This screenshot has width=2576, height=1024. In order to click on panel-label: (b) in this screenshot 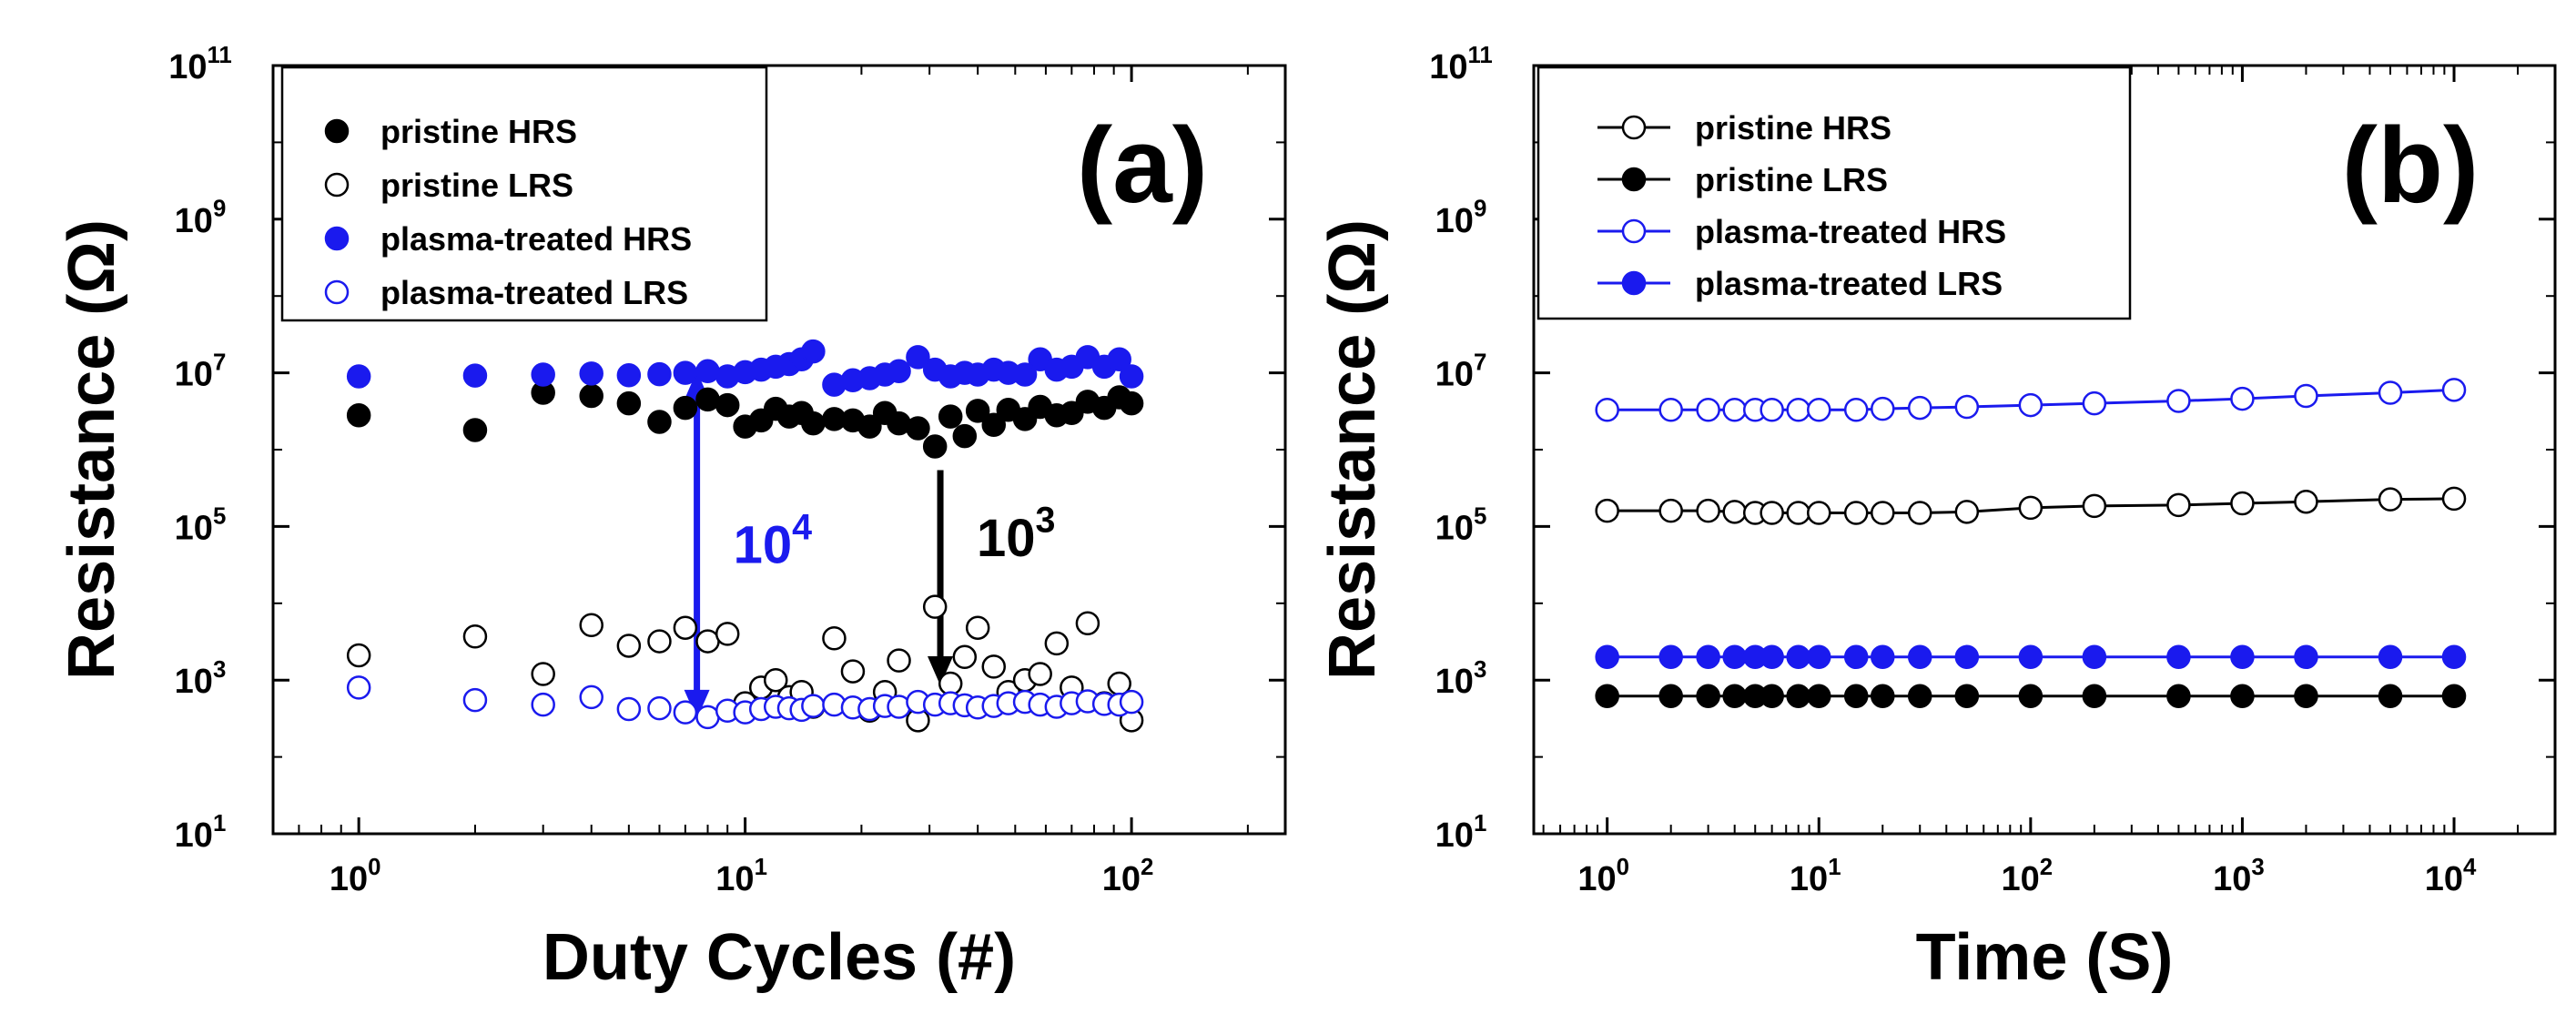, I will do `click(2411, 166)`.